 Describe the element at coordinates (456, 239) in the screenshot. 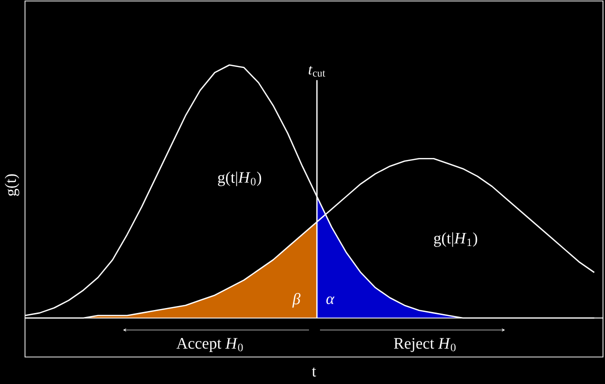

I see `text: g(t|H$_{1}$)` at that location.